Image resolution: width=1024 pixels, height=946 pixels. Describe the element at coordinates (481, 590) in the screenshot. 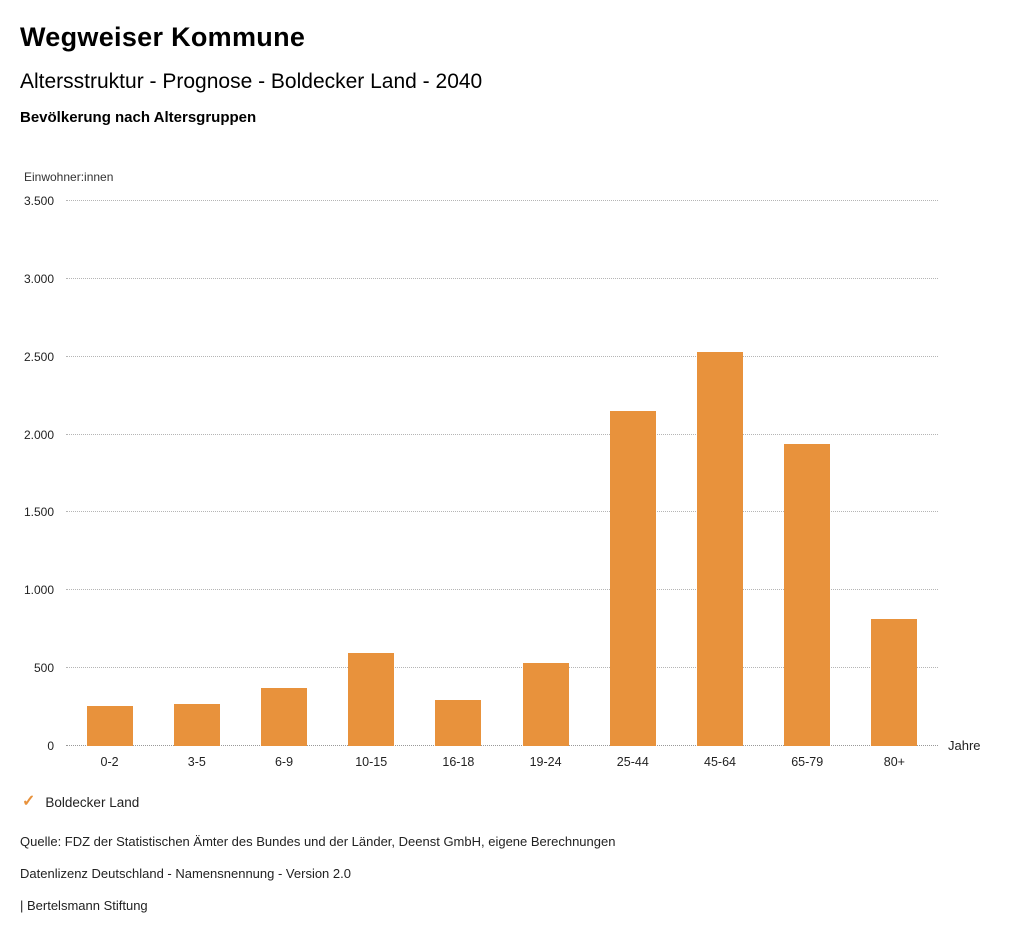

I see `gridline-1000: 1.000` at that location.